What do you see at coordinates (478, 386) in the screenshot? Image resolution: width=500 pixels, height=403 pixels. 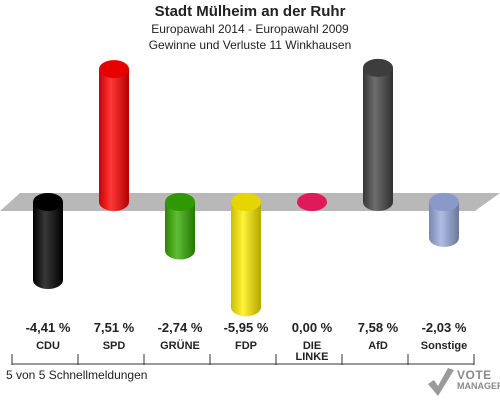 I see `logo-text-manager: MANAGER` at bounding box center [478, 386].